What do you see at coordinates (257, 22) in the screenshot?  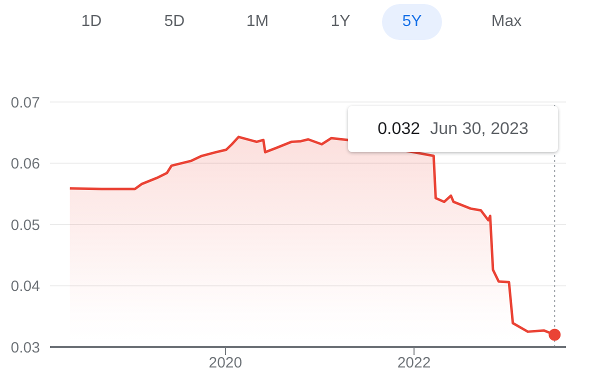 I see `text: 1M` at bounding box center [257, 22].